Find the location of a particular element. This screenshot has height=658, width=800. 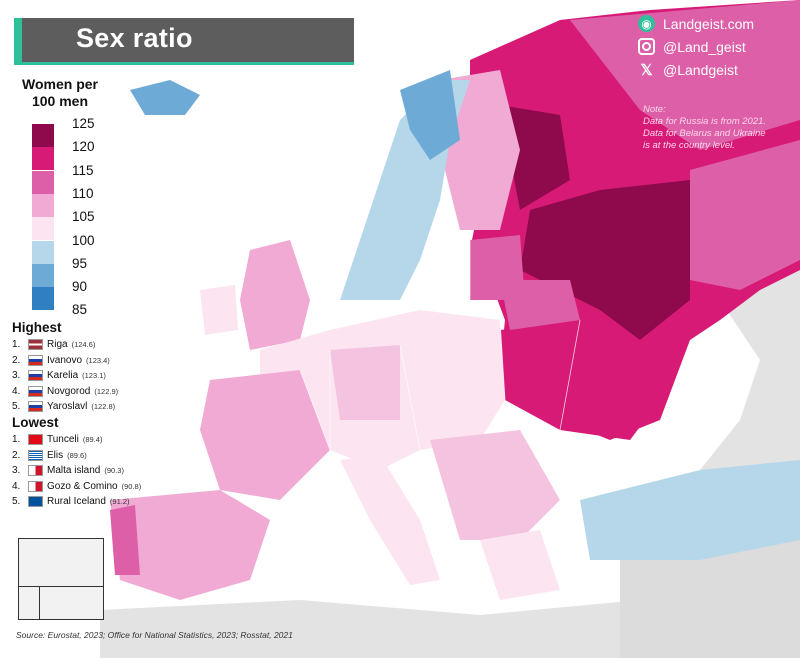

region-value: (122.8) is located at coordinates (103, 407).